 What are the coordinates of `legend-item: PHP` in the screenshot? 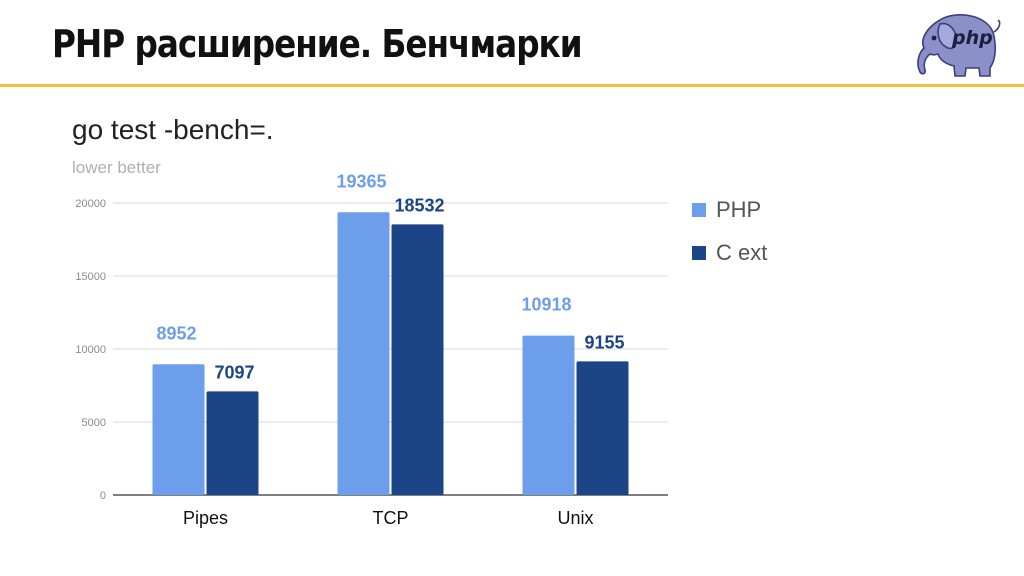 It's located at (729, 210).